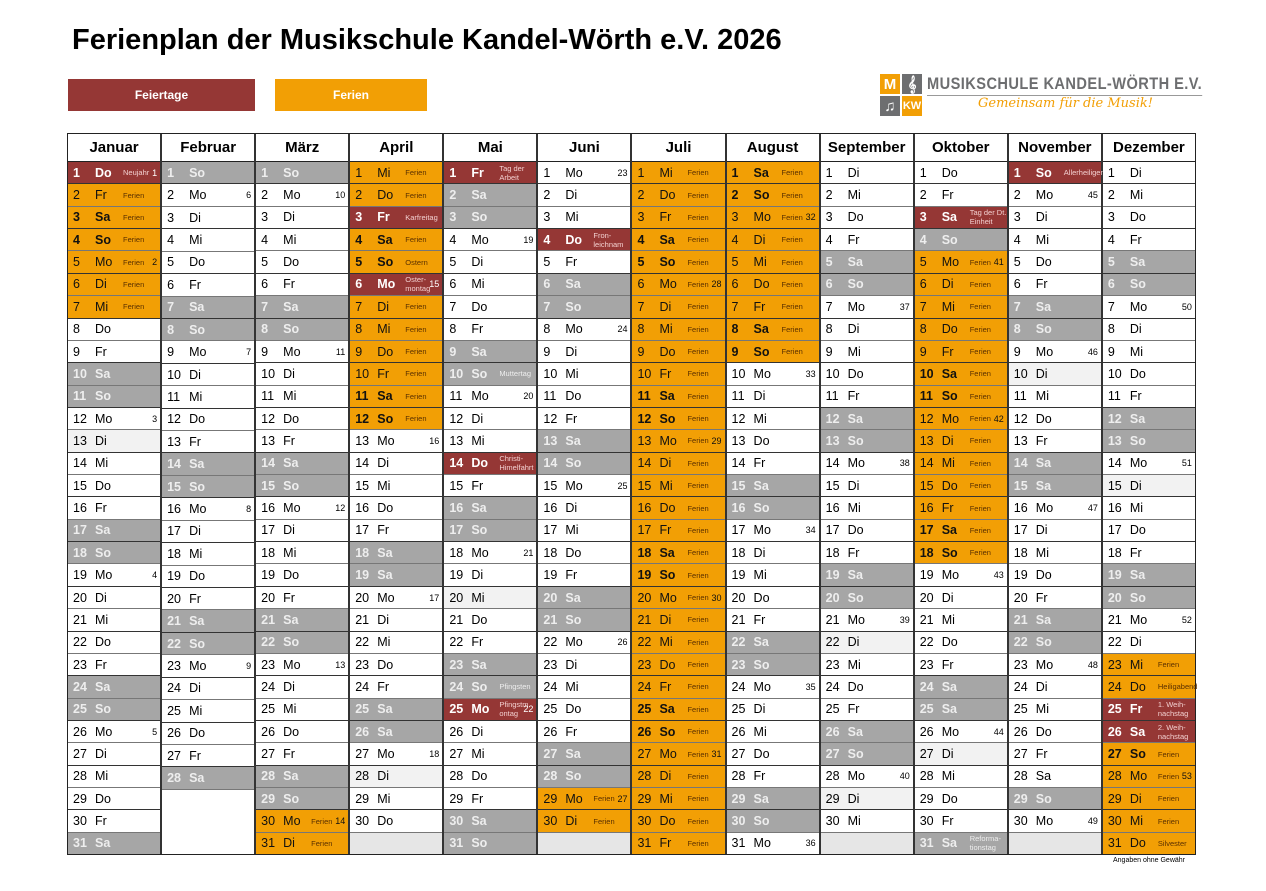  Describe the element at coordinates (362, 731) in the screenshot. I see `day-number: 26` at that location.